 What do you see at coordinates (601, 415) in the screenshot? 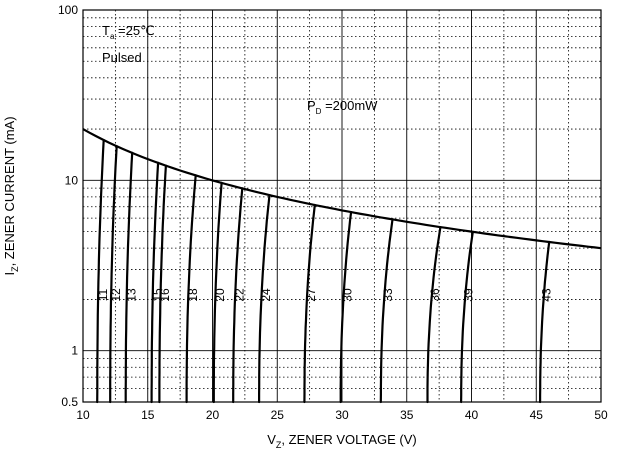
I see `x-tick-label: 50` at bounding box center [601, 415].